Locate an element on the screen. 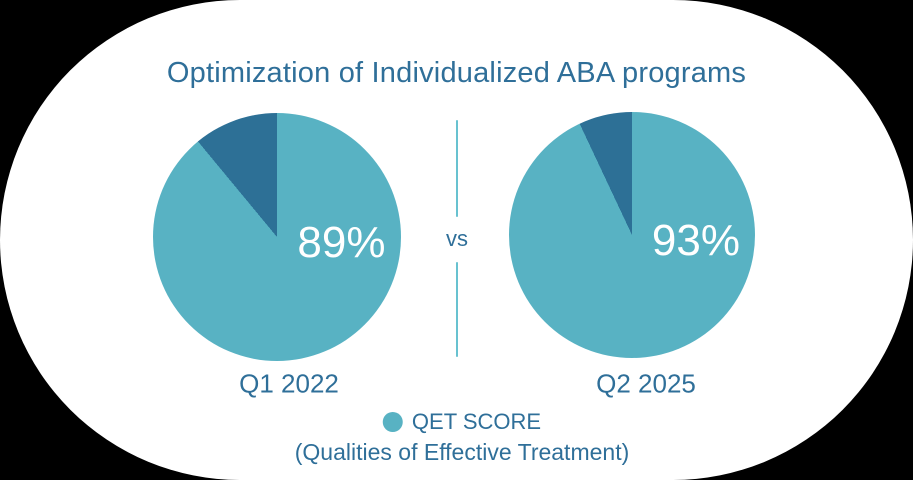 This screenshot has height=480, width=913. divider-line-bottom is located at coordinates (457, 309).